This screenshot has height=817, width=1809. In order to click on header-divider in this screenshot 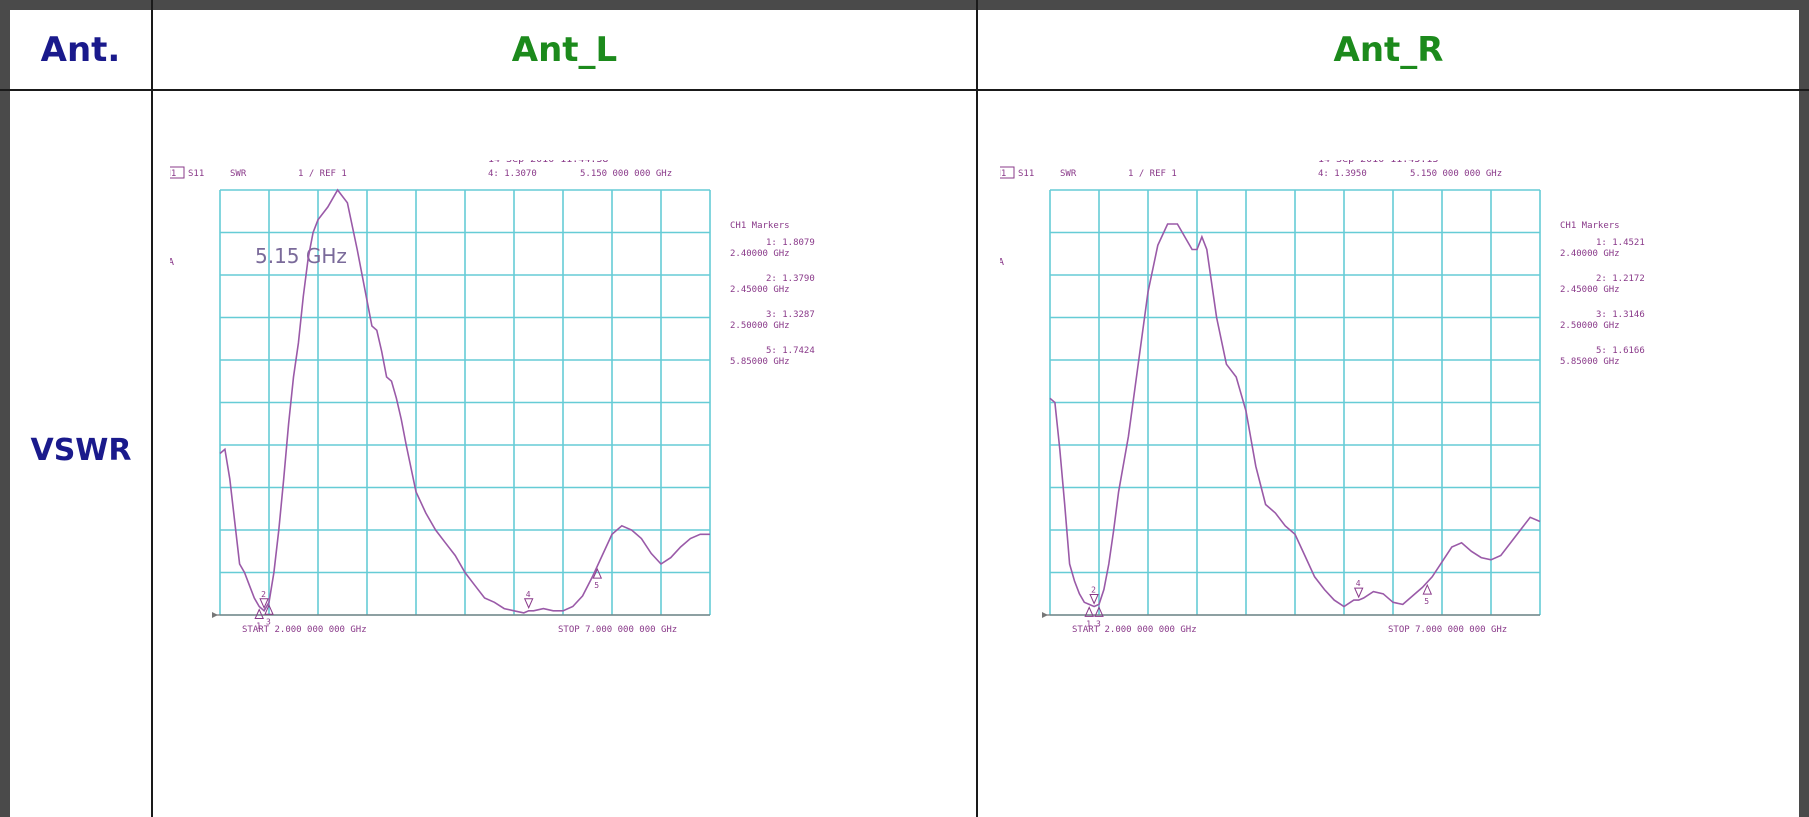, I will do `click(904, 90)`.